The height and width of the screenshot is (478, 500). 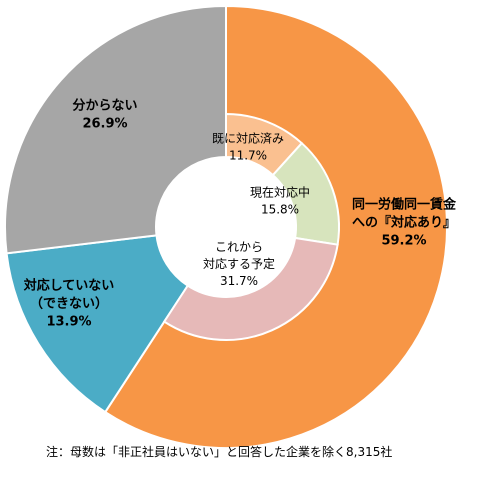 I want to click on inner-label-0: 既に対応済み 11.7%, so click(x=248, y=147).